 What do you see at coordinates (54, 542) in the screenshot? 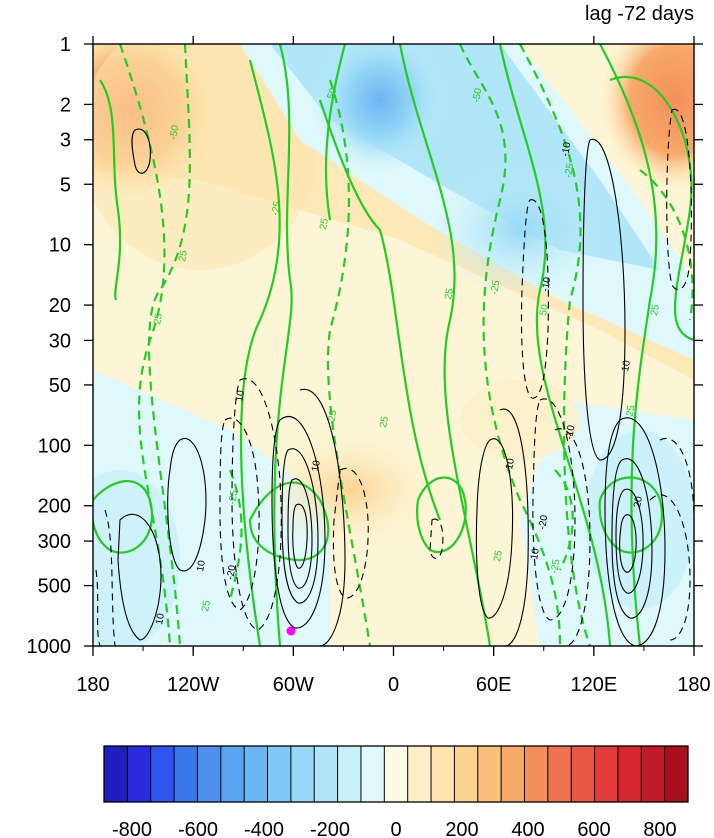
I see `y-tick-label: 300` at bounding box center [54, 542].